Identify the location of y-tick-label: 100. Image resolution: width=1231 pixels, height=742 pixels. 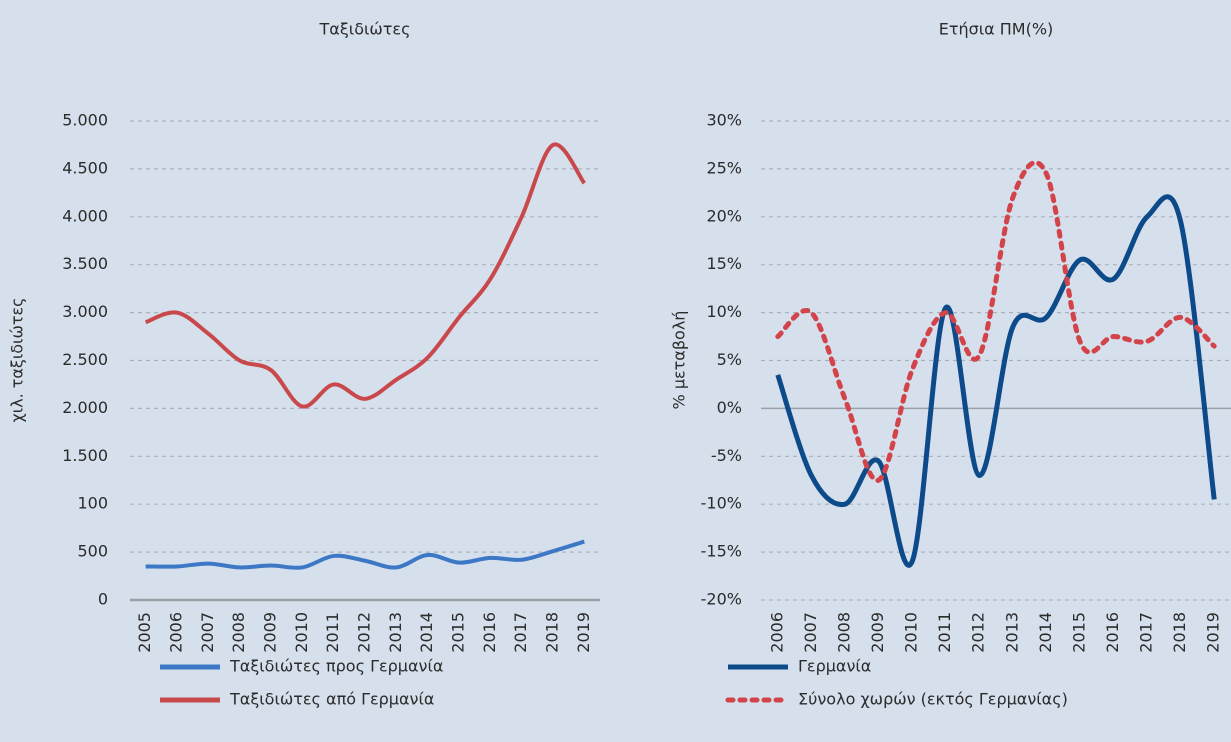
(92, 503).